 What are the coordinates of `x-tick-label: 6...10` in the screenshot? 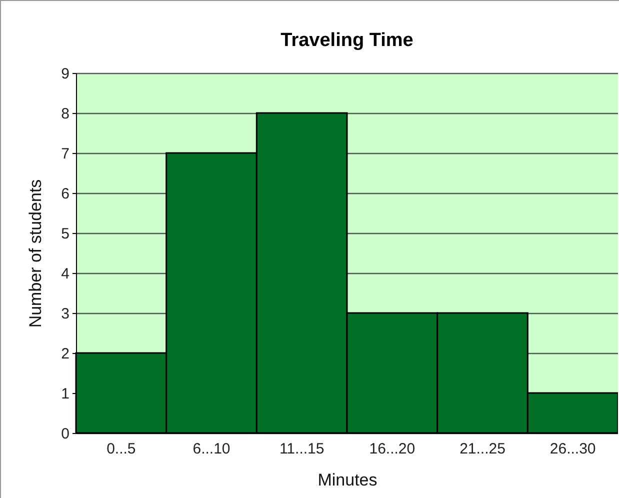 It's located at (211, 449).